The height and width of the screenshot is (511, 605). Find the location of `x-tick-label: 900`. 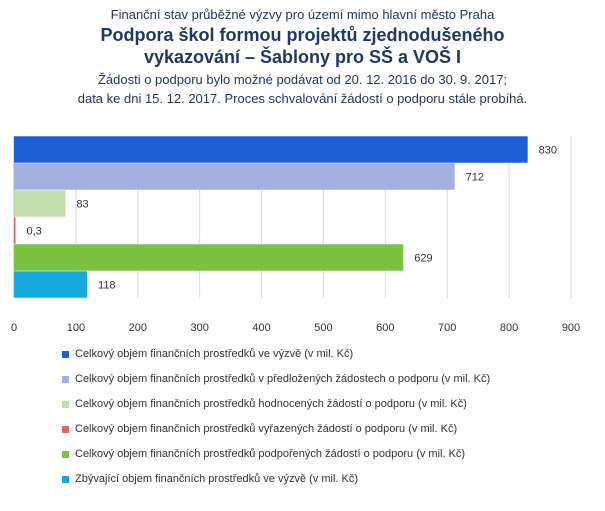

x-tick-label: 900 is located at coordinates (571, 328).